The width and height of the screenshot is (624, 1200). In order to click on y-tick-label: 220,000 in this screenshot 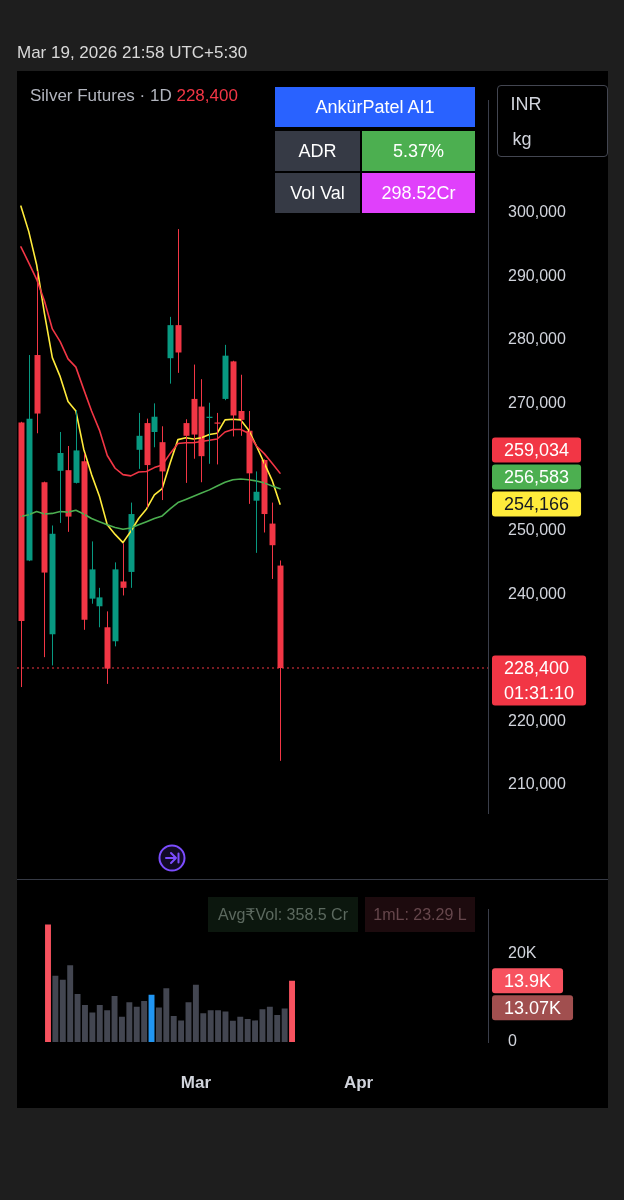, I will do `click(537, 720)`.